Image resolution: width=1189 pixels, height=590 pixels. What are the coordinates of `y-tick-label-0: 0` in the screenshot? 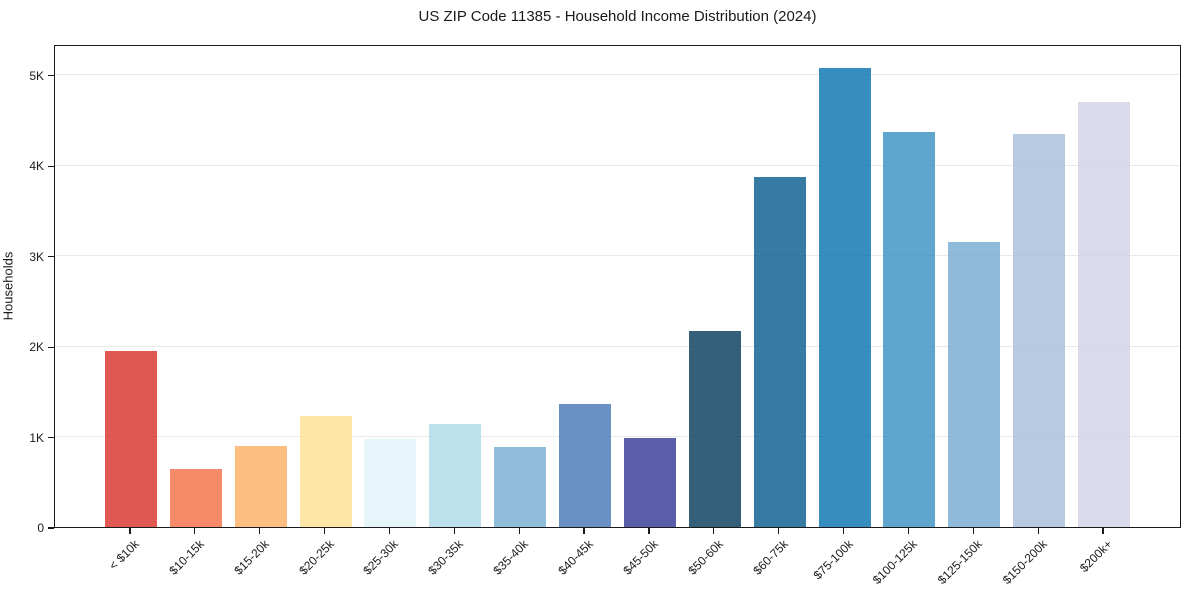 It's located at (40, 528).